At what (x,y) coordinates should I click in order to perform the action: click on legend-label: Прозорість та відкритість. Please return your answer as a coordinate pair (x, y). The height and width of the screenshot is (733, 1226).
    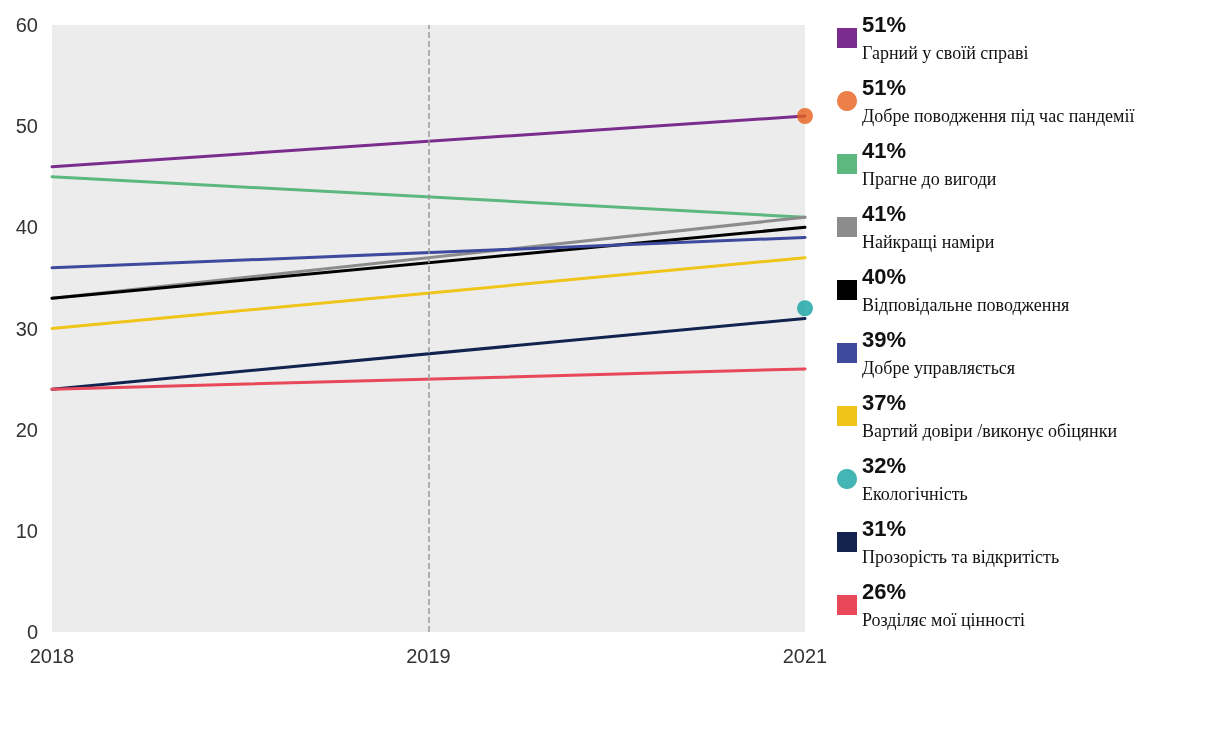
    Looking at the image, I should click on (961, 557).